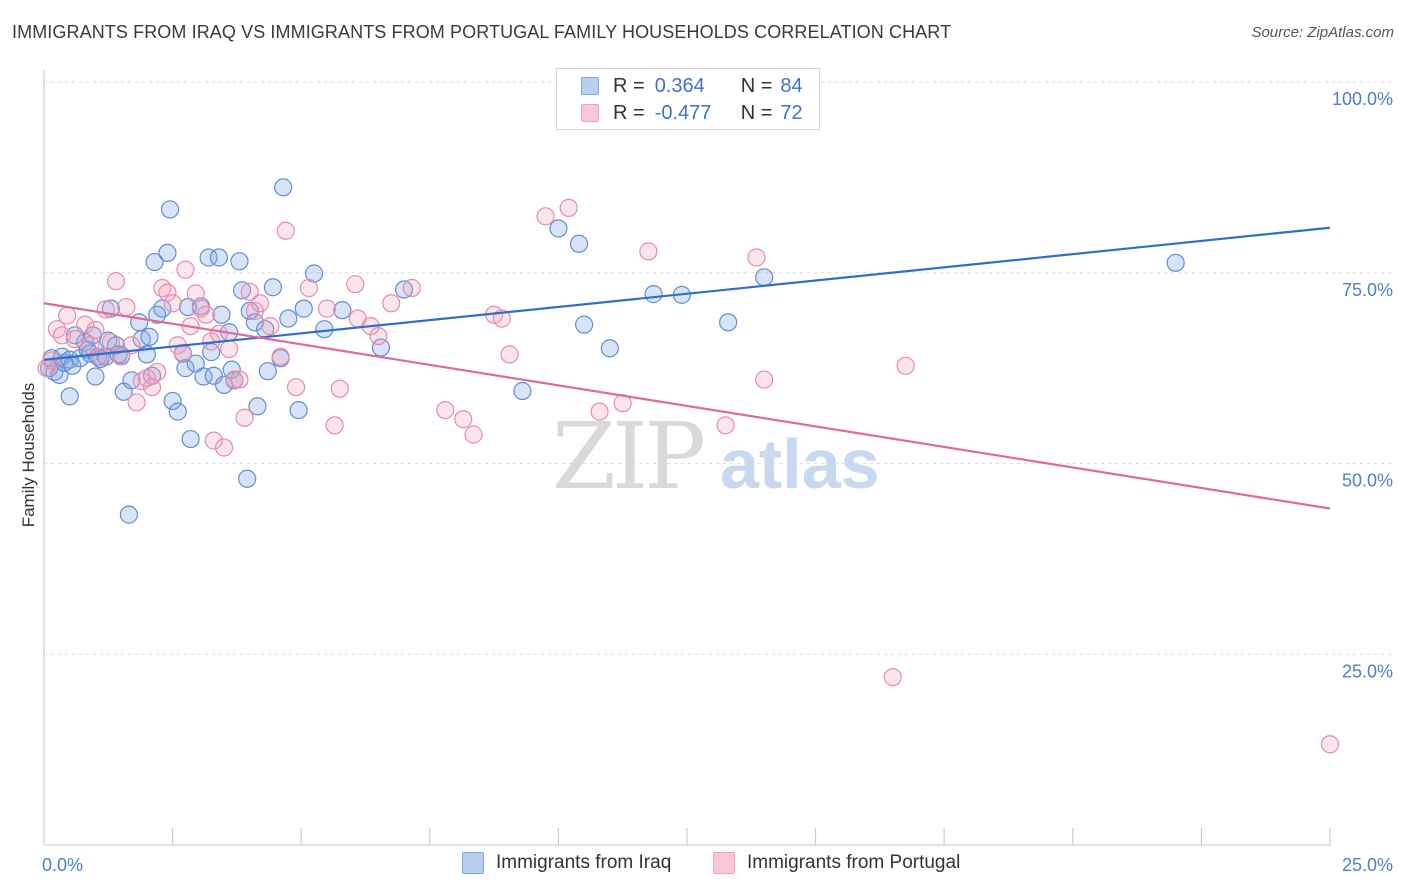 The height and width of the screenshot is (892, 1406). I want to click on y-tick-label: 100.0%, so click(1362, 99).